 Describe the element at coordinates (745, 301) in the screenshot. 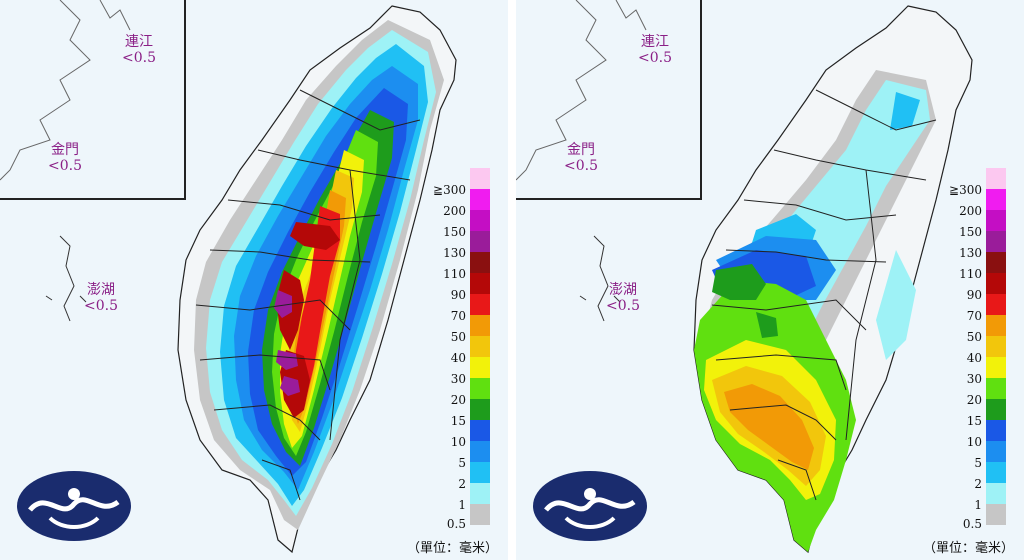

I see `rain-green` at that location.